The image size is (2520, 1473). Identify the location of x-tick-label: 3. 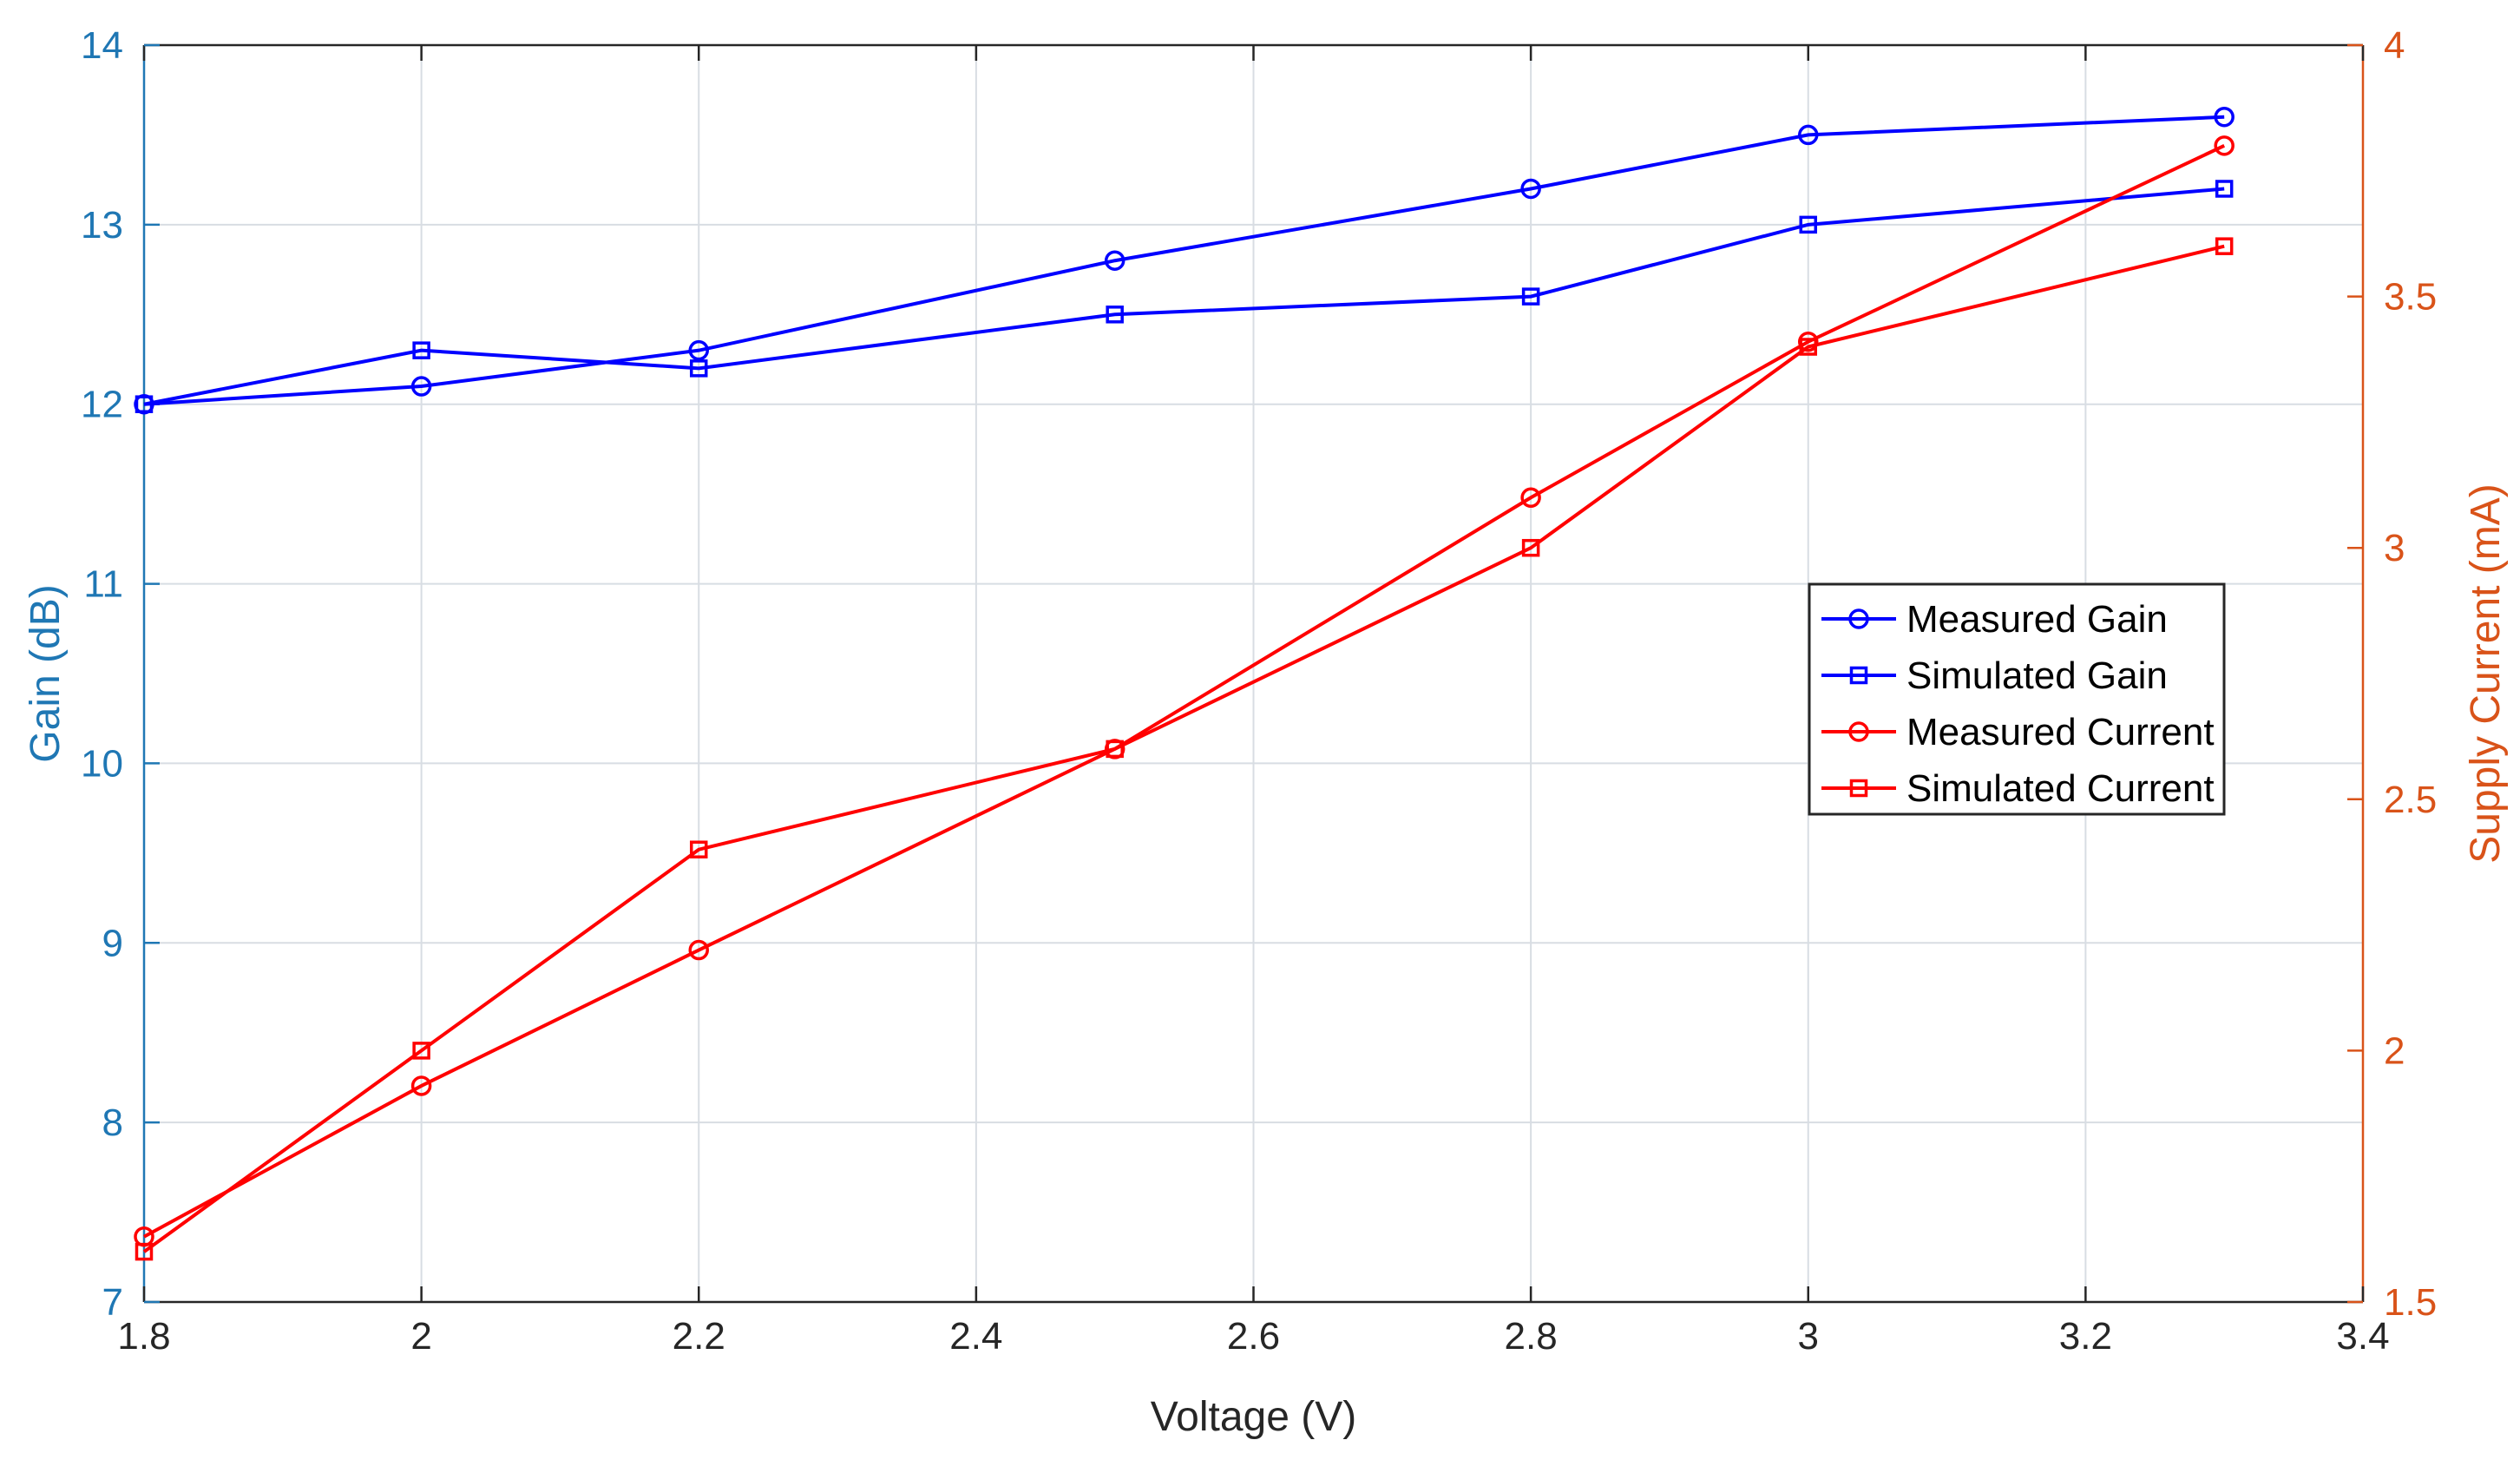
(1808, 1336).